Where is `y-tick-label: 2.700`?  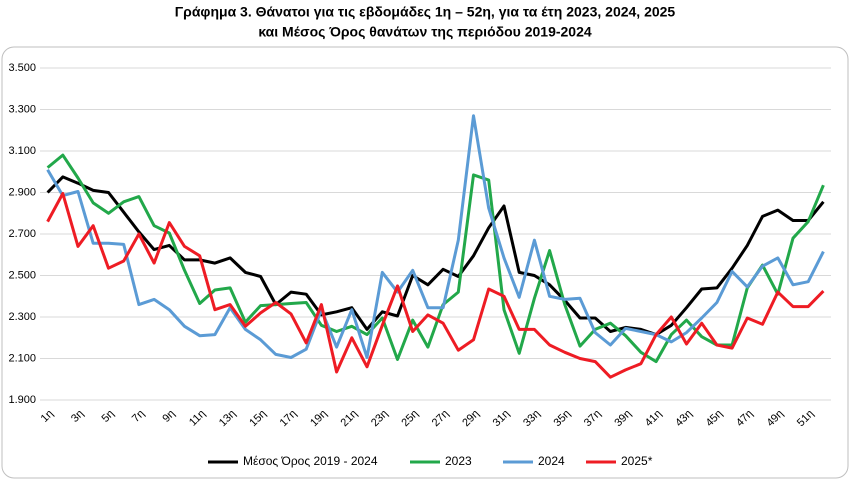
y-tick-label: 2.700 is located at coordinates (22, 234).